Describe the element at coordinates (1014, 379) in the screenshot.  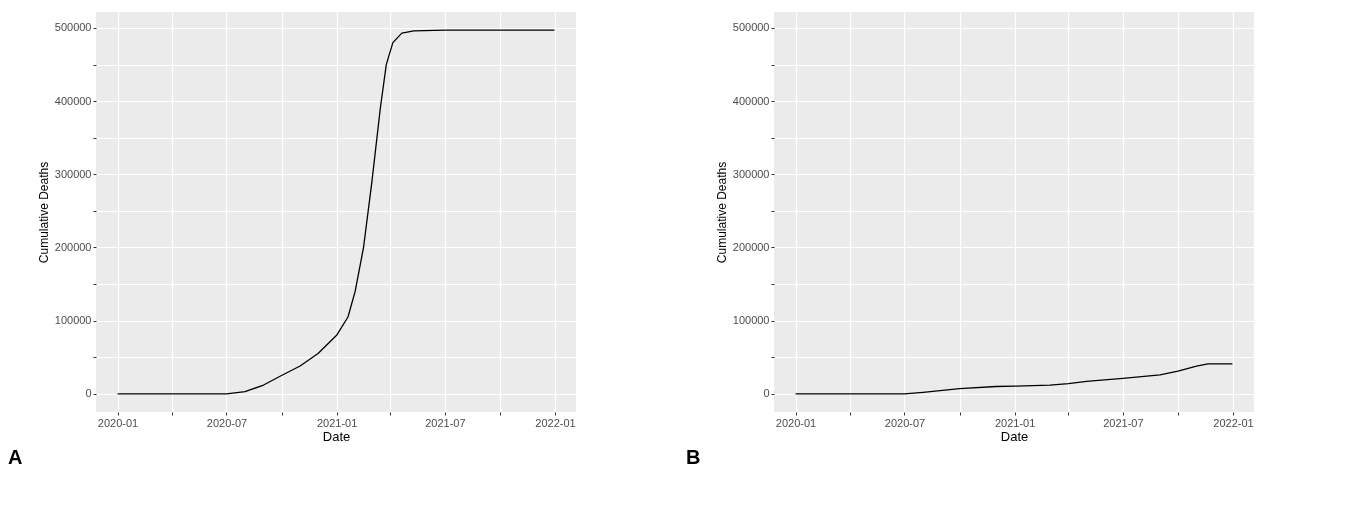
I see `line-series` at that location.